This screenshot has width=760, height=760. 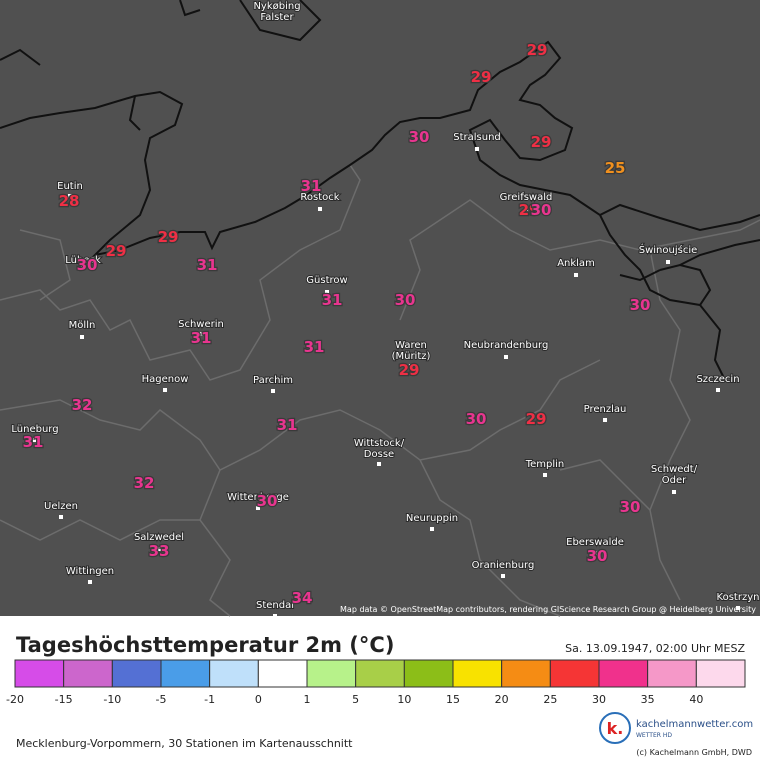 I want to click on city-label: Wittenberge, so click(x=258, y=497).